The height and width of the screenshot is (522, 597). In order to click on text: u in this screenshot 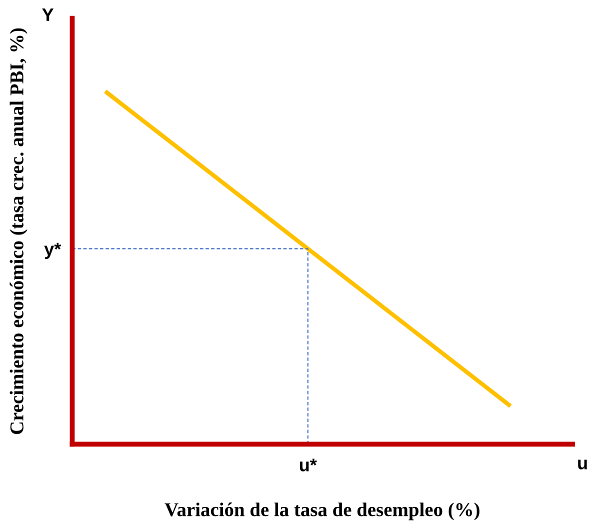, I will do `click(582, 465)`.